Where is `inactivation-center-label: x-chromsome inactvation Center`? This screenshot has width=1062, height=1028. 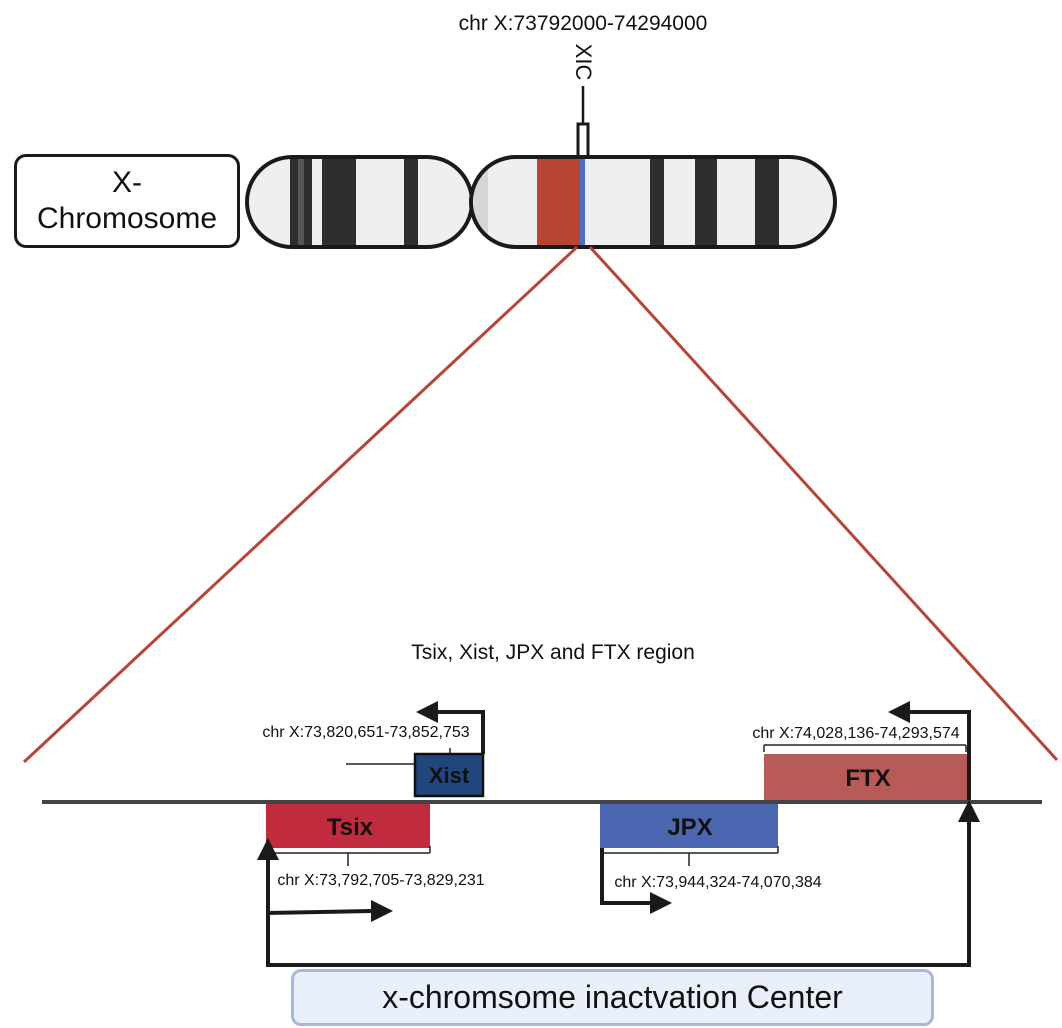 inactivation-center-label: x-chromsome inactvation Center is located at coordinates (612, 997).